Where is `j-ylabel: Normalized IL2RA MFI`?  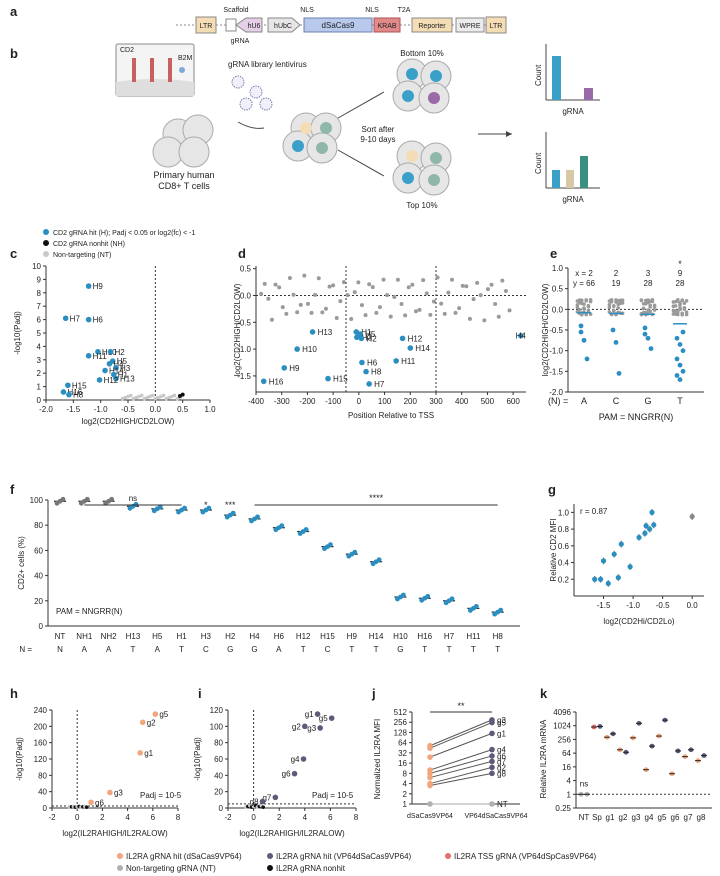 j-ylabel: Normalized IL2RA MFI is located at coordinates (377, 759).